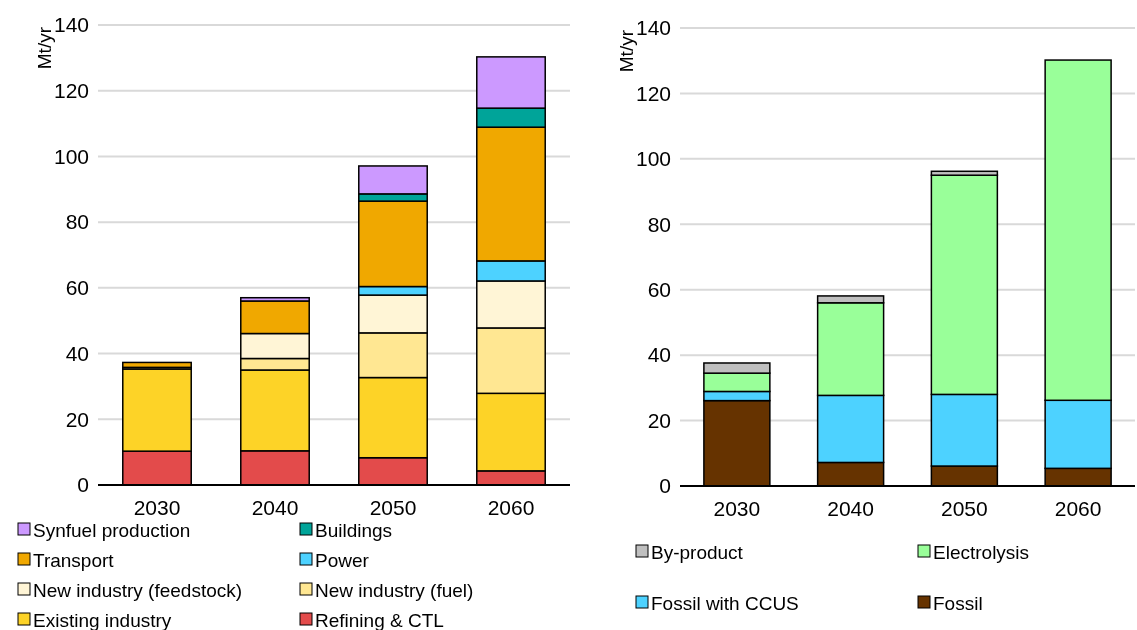  What do you see at coordinates (725, 603) in the screenshot?
I see `legend-label: Fossil with CCUS` at bounding box center [725, 603].